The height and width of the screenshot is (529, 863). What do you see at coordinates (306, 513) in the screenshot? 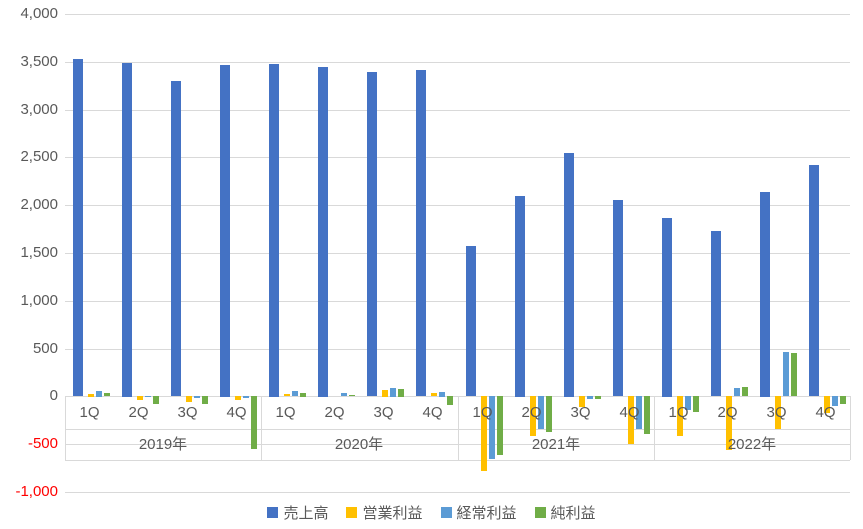
I see `legend-label: 売上高` at bounding box center [306, 513].